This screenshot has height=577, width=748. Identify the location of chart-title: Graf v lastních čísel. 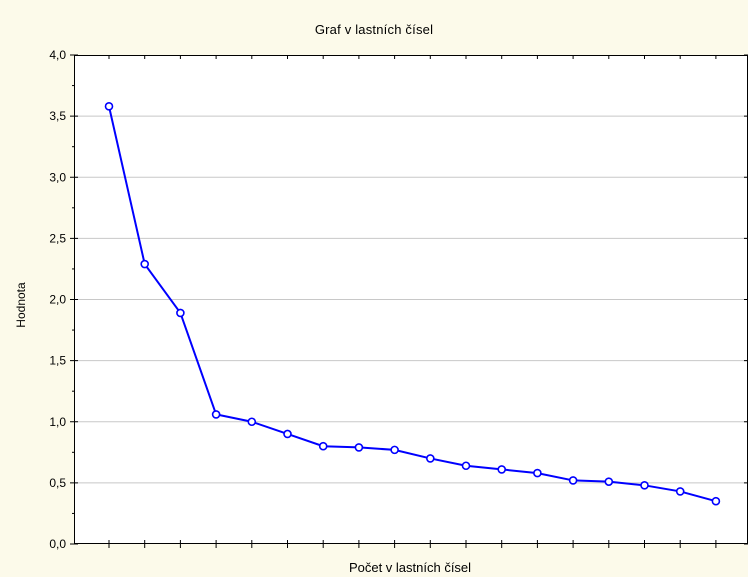
(374, 29).